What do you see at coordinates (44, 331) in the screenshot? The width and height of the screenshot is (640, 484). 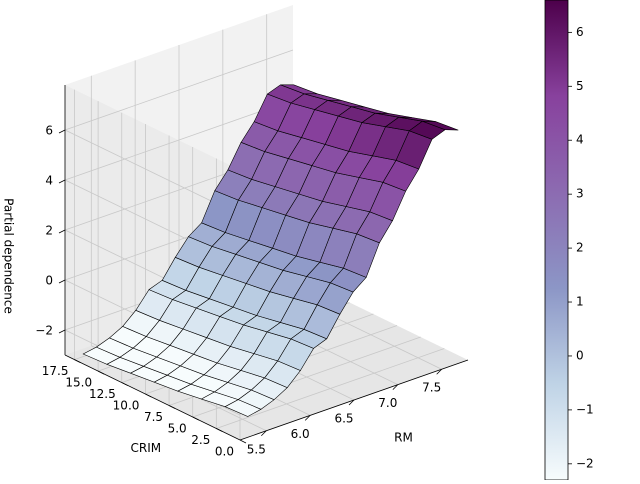 I see `z-tick-label: −2` at bounding box center [44, 331].